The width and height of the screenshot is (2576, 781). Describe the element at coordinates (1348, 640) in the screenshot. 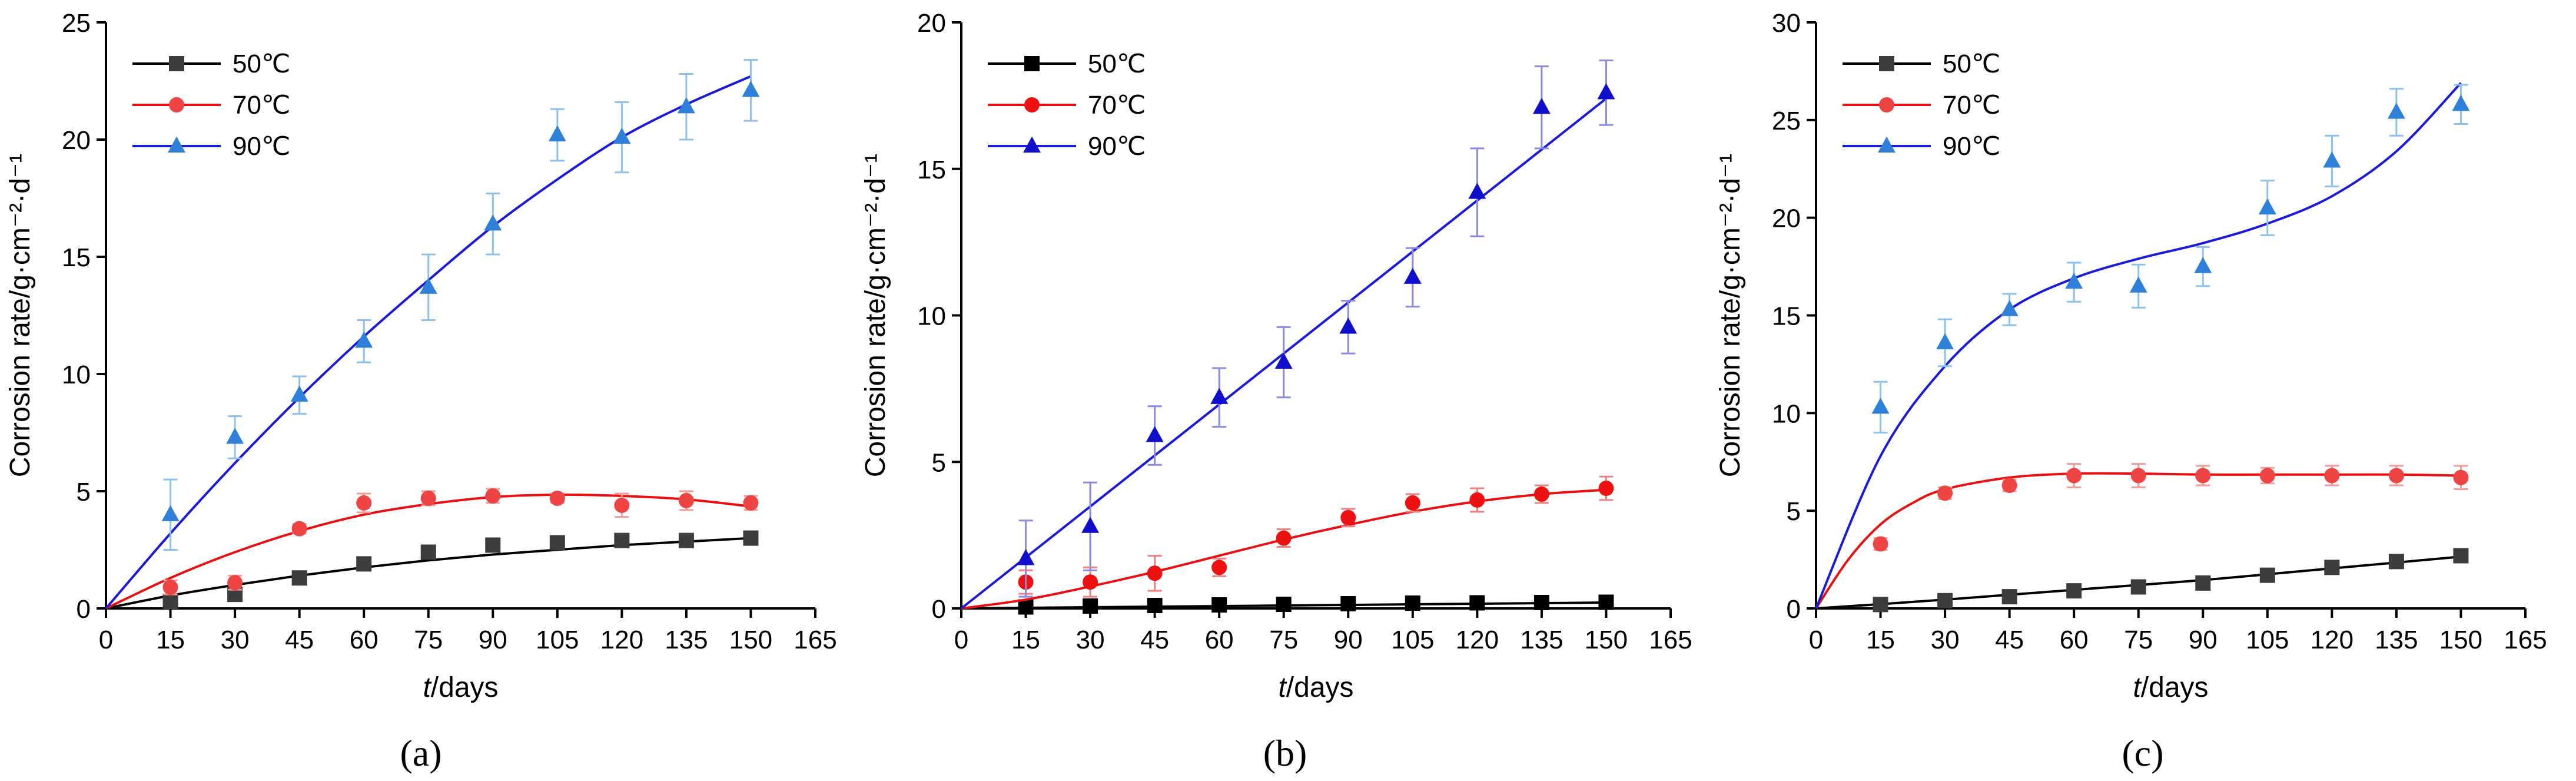

I see `x-tick-label: 90` at that location.